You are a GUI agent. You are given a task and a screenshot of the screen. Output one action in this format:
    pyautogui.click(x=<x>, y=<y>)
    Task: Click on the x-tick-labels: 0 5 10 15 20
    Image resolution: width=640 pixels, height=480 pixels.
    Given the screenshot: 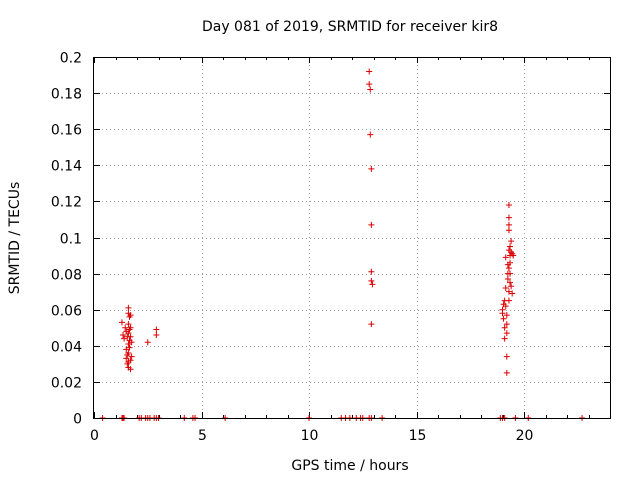 What is the action you would take?
    pyautogui.click(x=311, y=436)
    